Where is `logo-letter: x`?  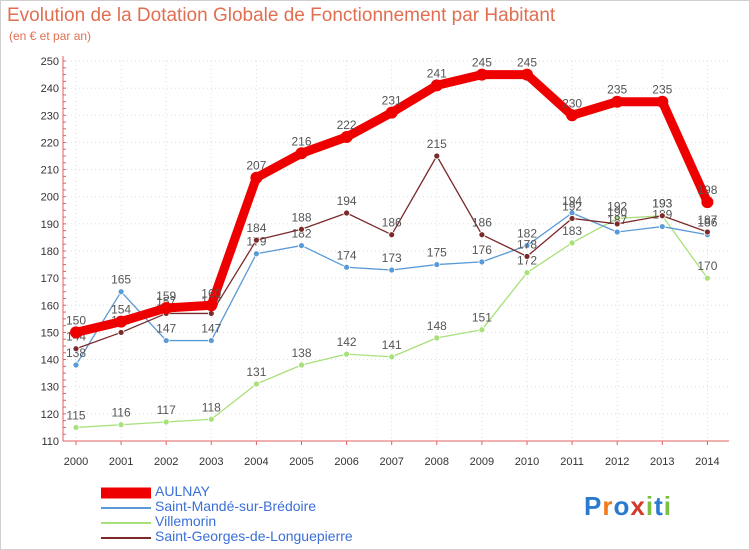
logo-letter: x is located at coordinates (638, 506).